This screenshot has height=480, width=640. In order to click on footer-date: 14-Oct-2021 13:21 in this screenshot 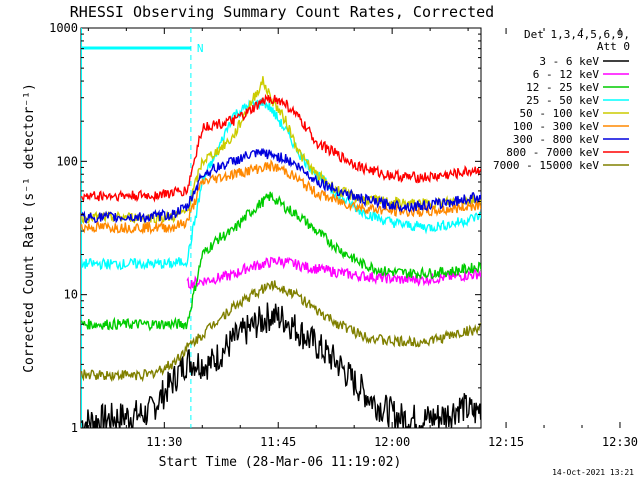, I will do `click(593, 472)`.